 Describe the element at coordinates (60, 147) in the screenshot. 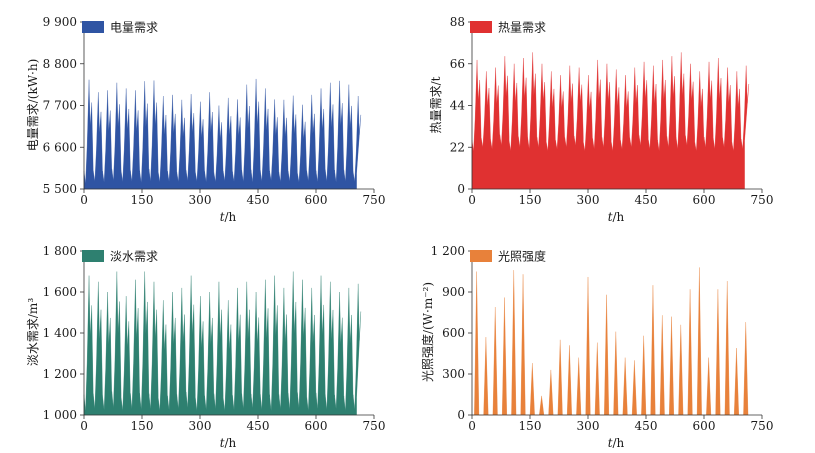

I see `electricity-y-tick-label: 6 600` at that location.